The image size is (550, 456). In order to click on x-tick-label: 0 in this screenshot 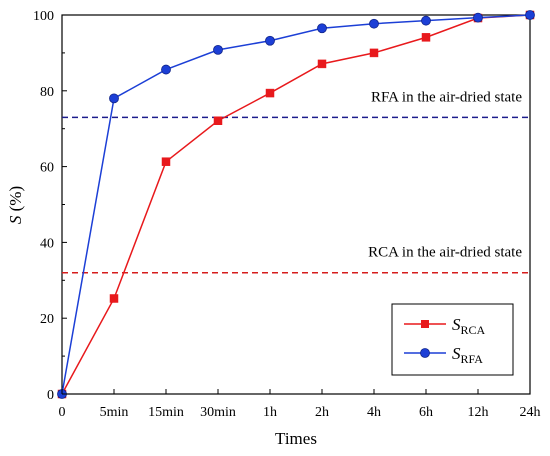, I will do `click(62, 412)`.